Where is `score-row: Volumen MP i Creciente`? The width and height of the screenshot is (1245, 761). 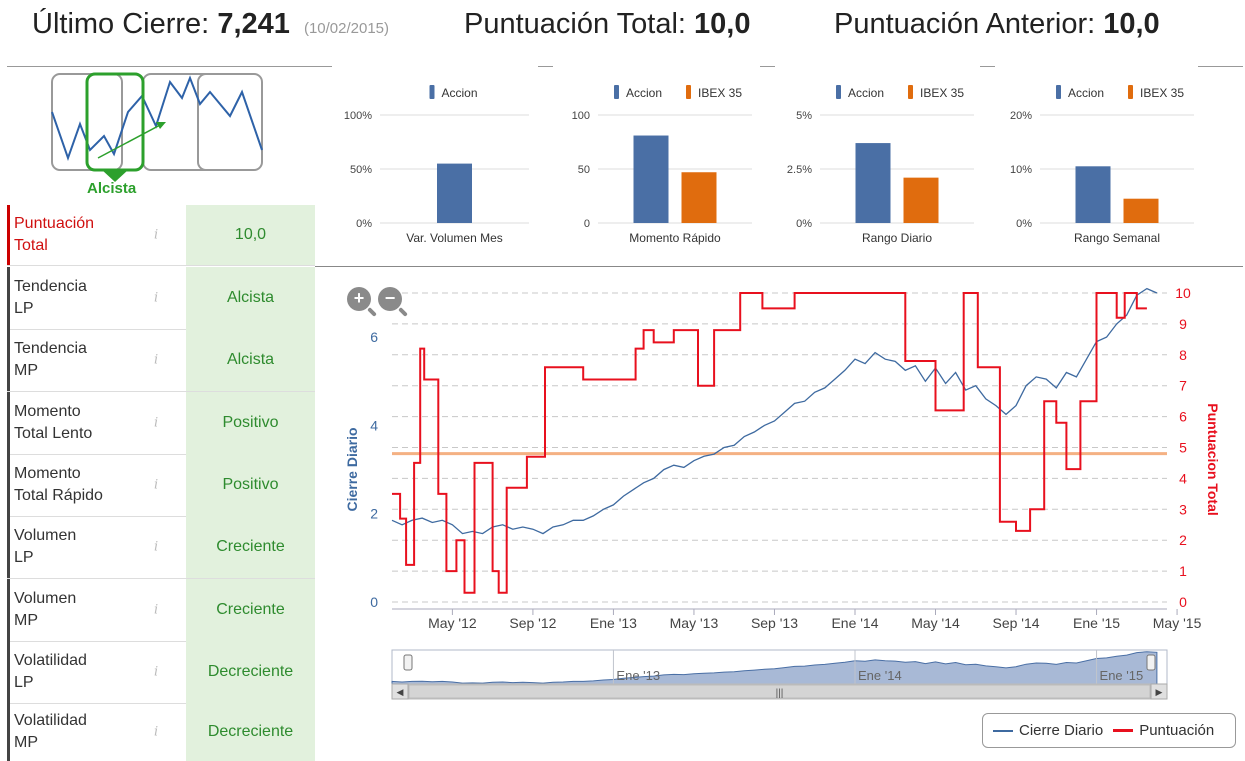 score-row: Volumen MP i Creciente is located at coordinates (161, 610).